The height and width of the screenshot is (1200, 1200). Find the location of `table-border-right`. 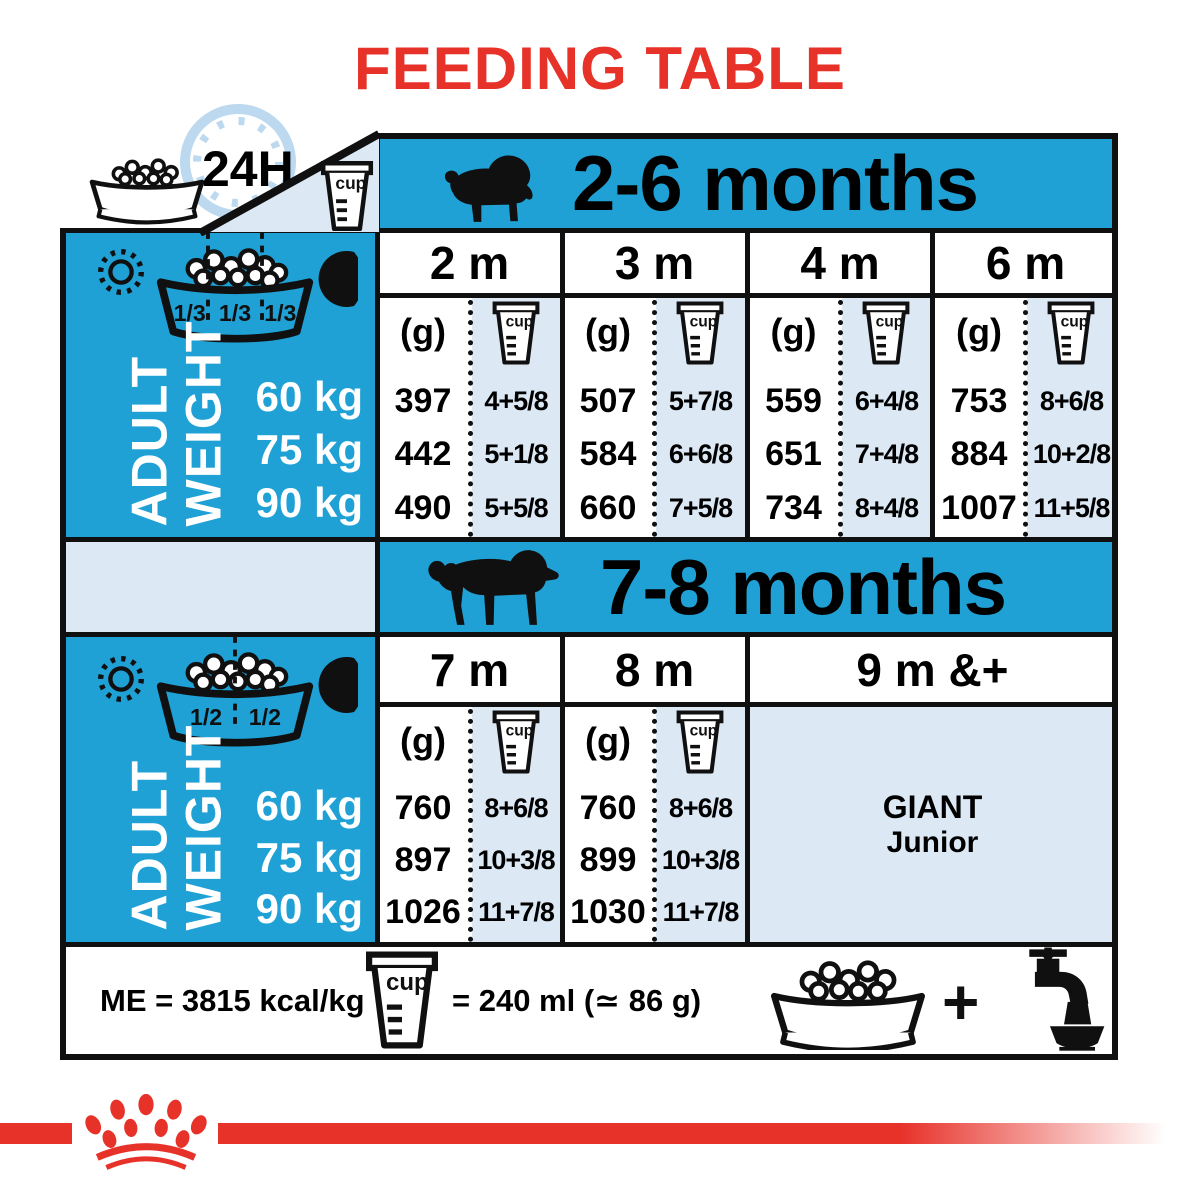

table-border-right is located at coordinates (1115, 596).